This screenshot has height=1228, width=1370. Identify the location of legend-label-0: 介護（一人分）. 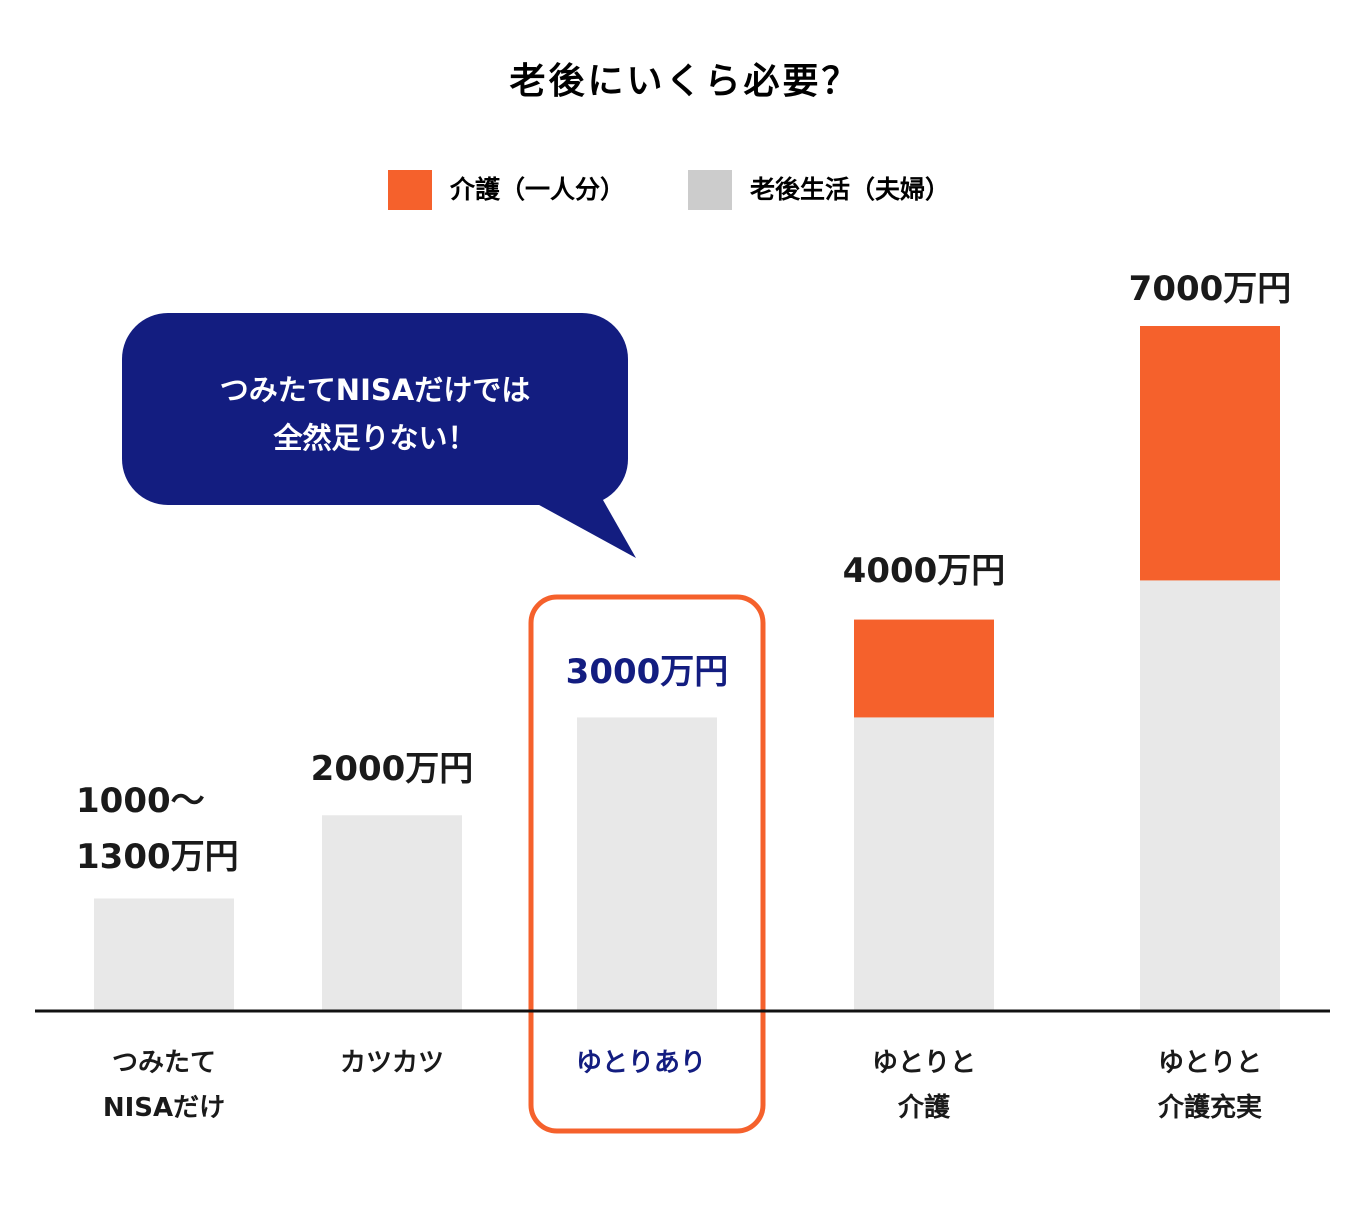
(537, 189).